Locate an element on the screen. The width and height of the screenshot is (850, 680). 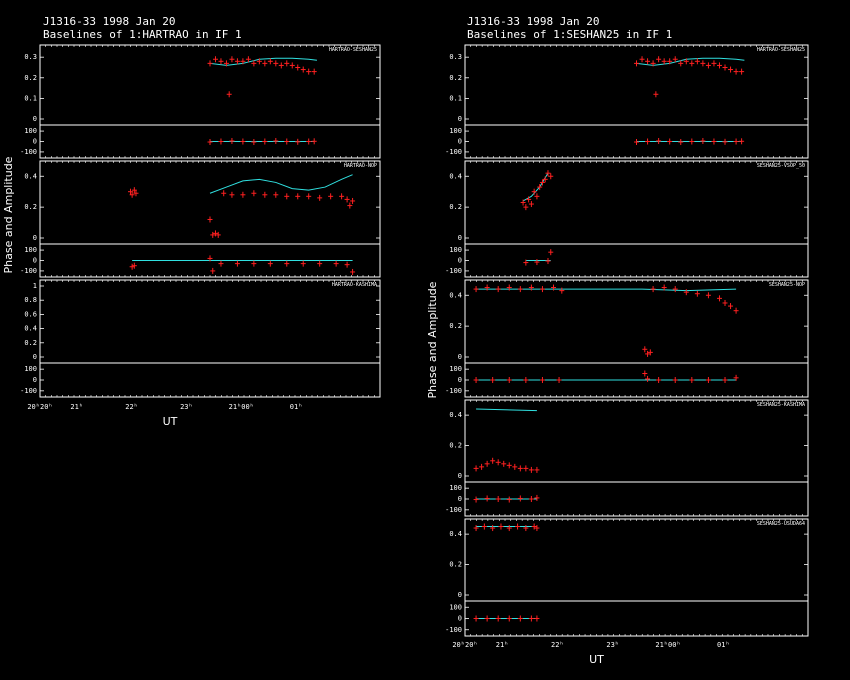
x-tick-label: 23ʰ is located at coordinates (186, 407).